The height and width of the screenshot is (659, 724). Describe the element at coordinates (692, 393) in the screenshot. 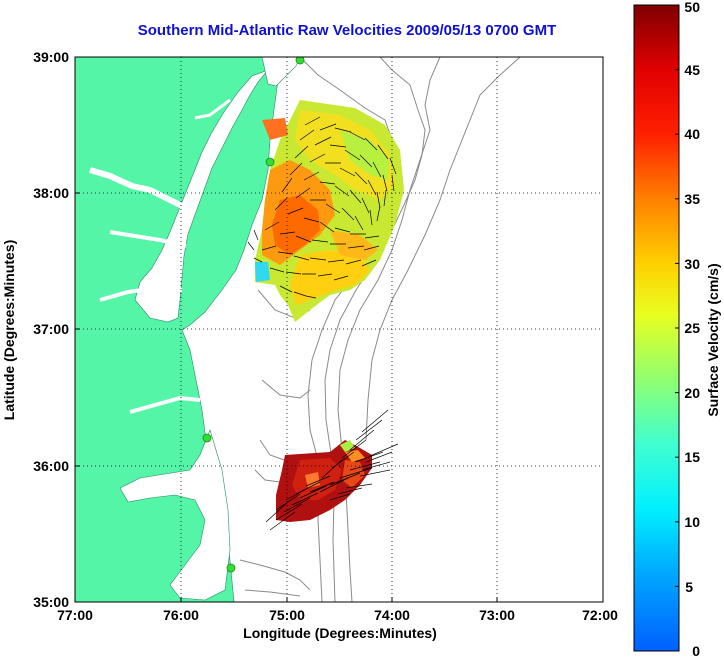

I see `colorbar-tick-label: 20` at that location.